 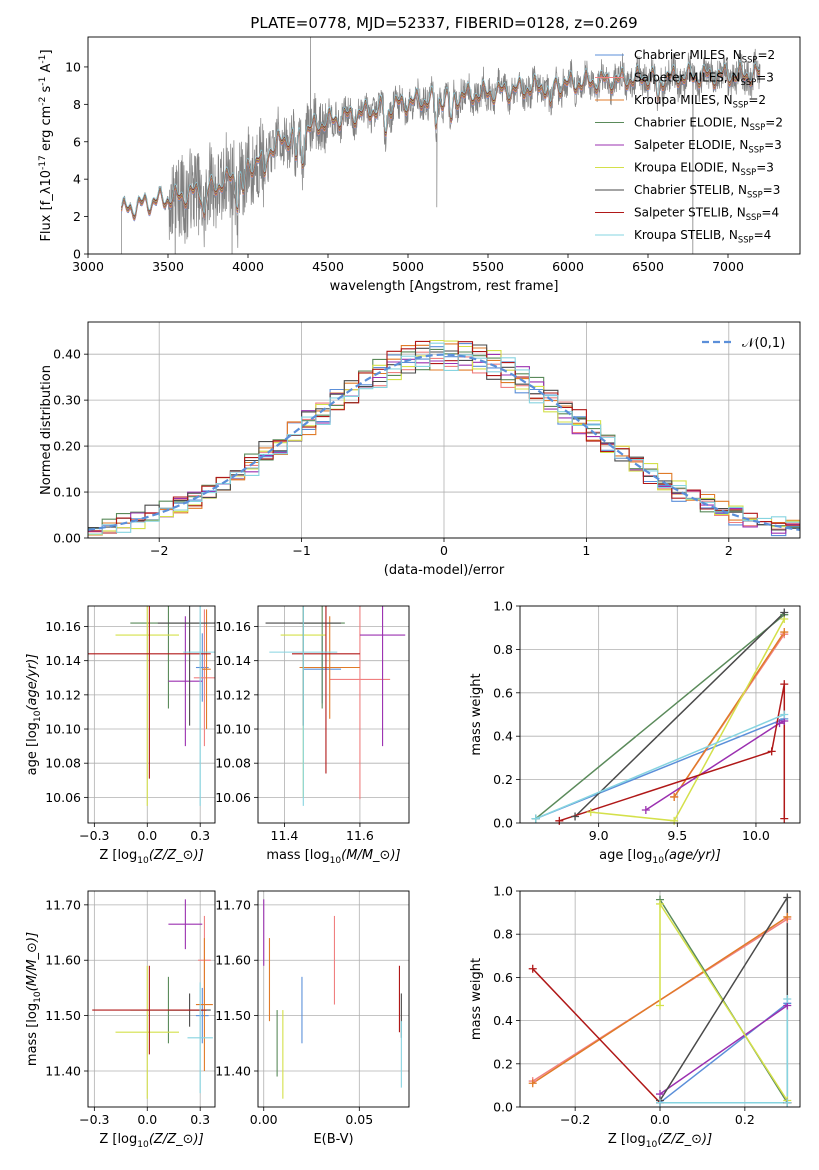 I want to click on y-tick-label: 0, so click(x=77, y=254).